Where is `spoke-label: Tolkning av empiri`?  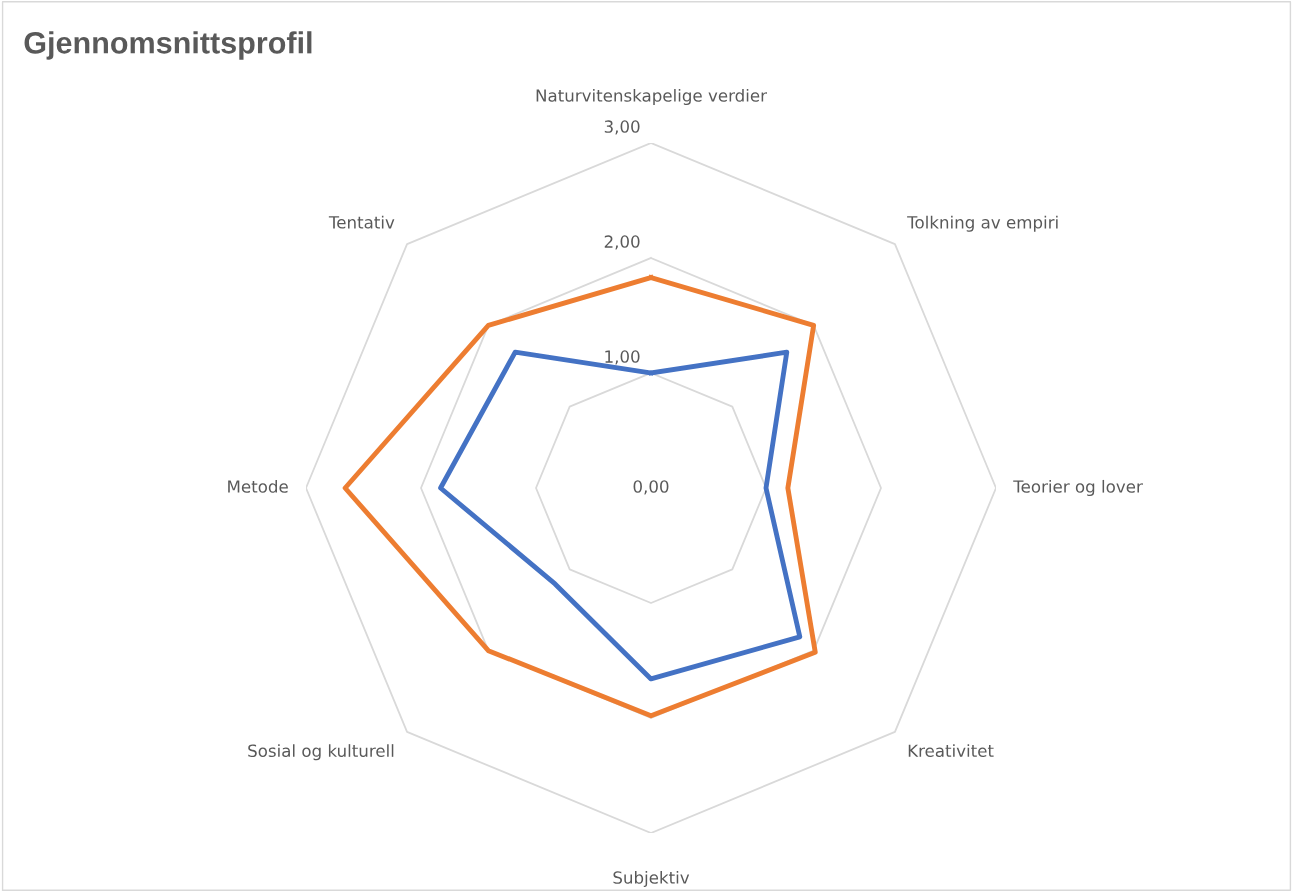
spoke-label: Tolkning av empiri is located at coordinates (982, 223).